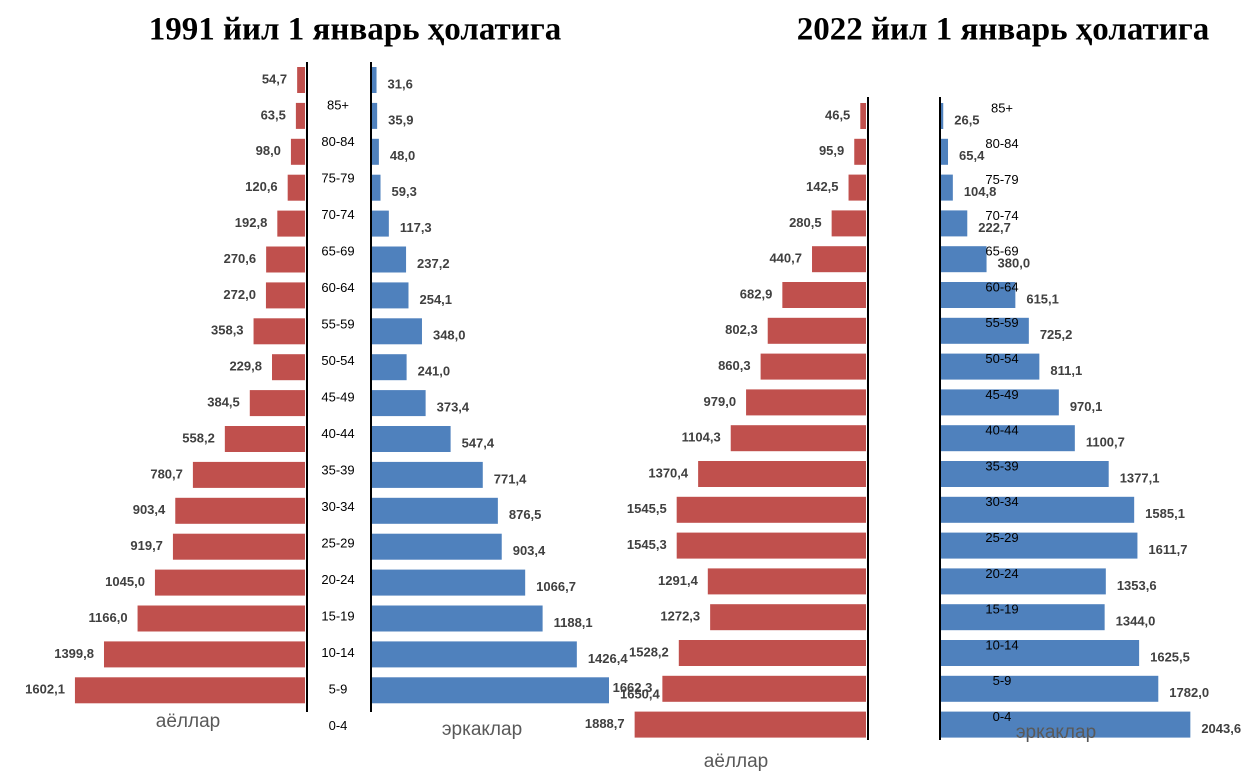 The image size is (1252, 772). I want to click on value-label: 1585,1, so click(1165, 513).